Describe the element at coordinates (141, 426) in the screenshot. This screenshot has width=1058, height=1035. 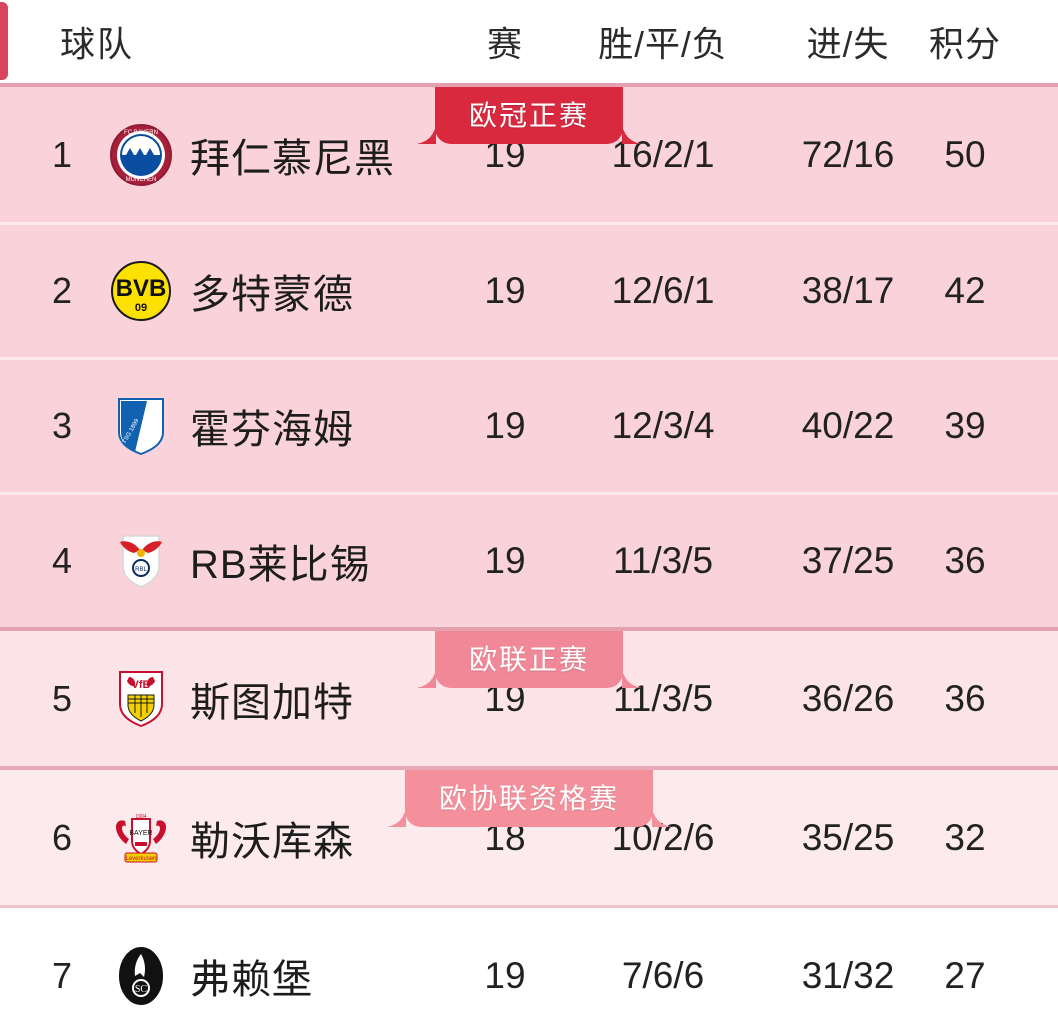
I see `hoffenheim-crest: TSG 1899` at that location.